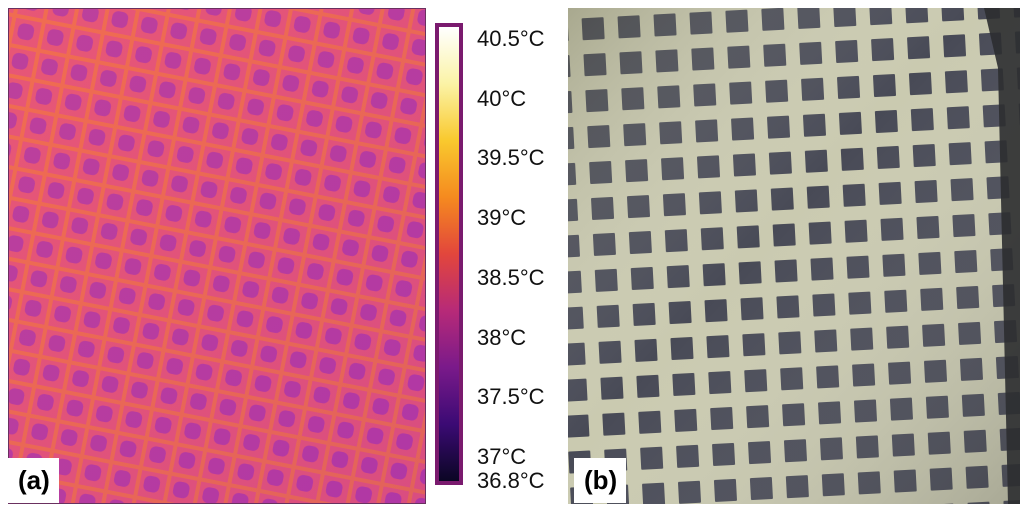  Describe the element at coordinates (33, 480) in the screenshot. I see `panel-label-a: (a)` at that location.